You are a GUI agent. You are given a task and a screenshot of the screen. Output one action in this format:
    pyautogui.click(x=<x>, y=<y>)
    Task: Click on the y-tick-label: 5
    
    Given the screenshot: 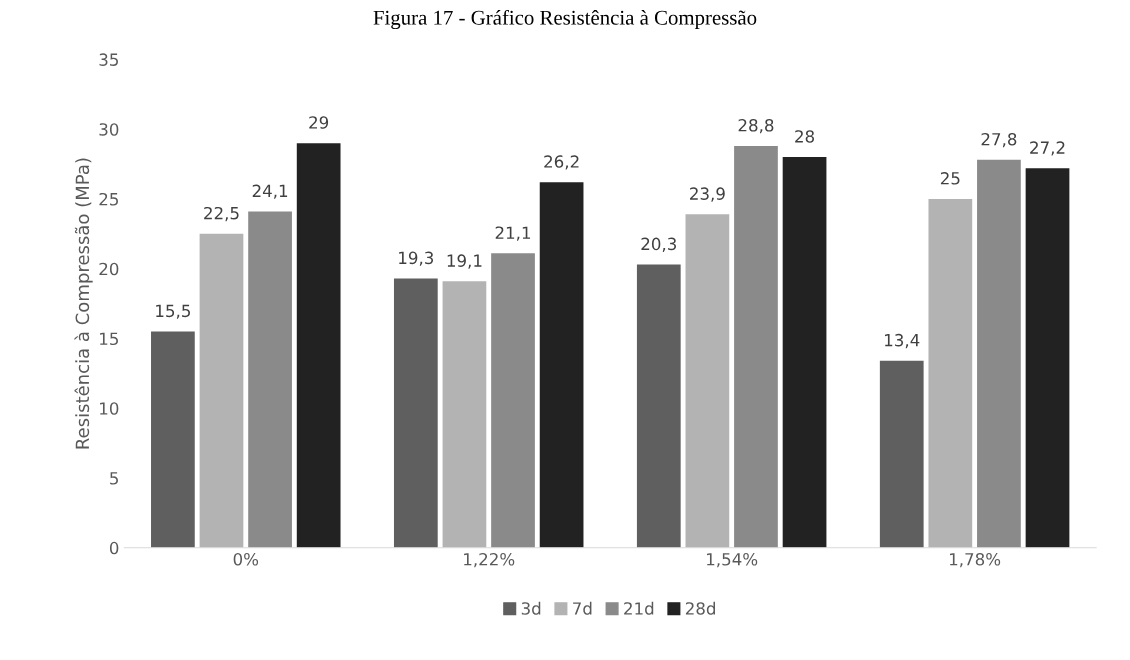 What is the action you would take?
    pyautogui.click(x=114, y=478)
    